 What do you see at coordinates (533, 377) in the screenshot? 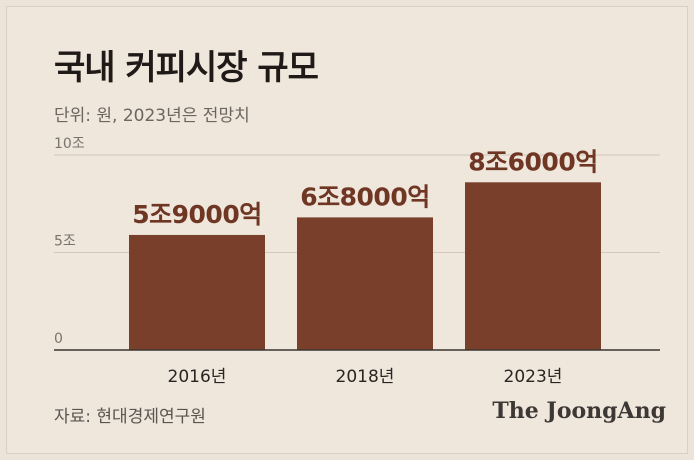
I see `x-tick-label: 2023년` at bounding box center [533, 377].